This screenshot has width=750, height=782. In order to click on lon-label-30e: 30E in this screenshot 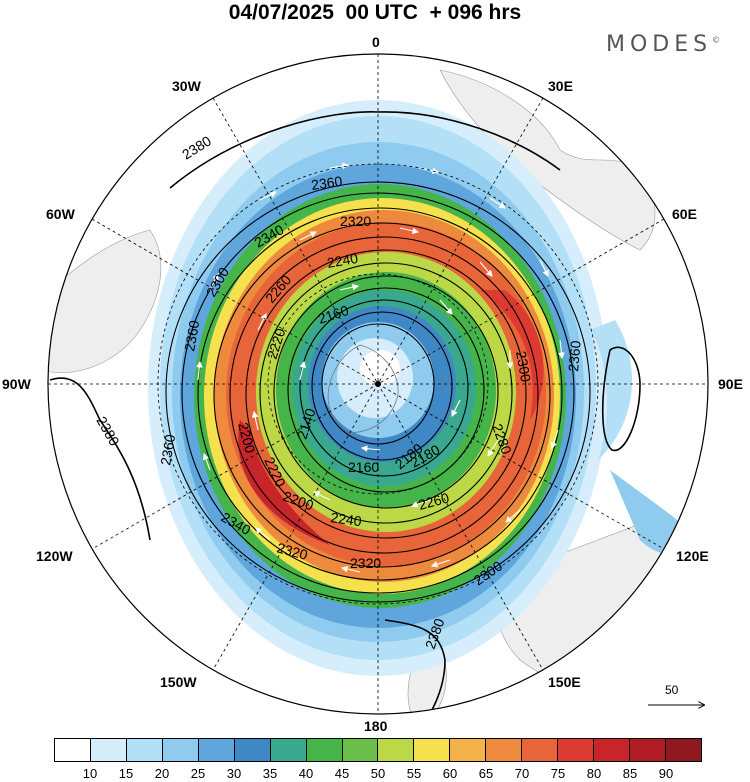, I will do `click(560, 86)`.